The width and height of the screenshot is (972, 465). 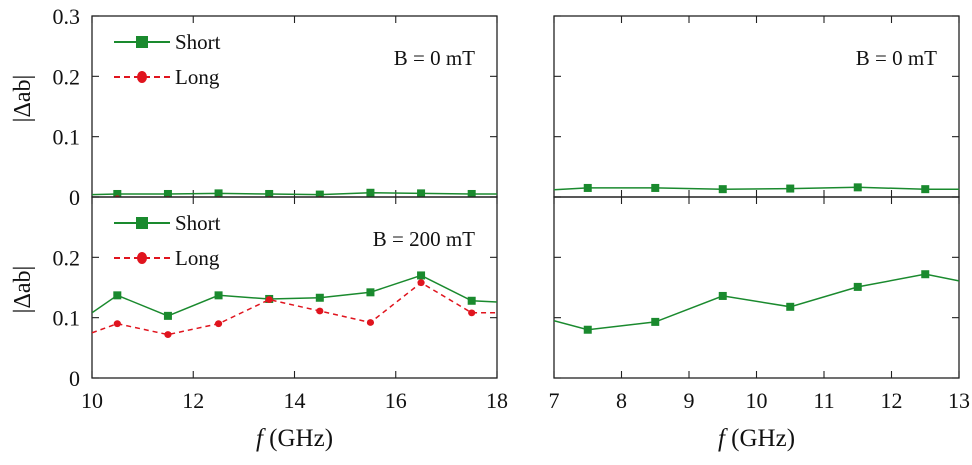 What do you see at coordinates (554, 400) in the screenshot?
I see `x-tick-label: 7` at bounding box center [554, 400].